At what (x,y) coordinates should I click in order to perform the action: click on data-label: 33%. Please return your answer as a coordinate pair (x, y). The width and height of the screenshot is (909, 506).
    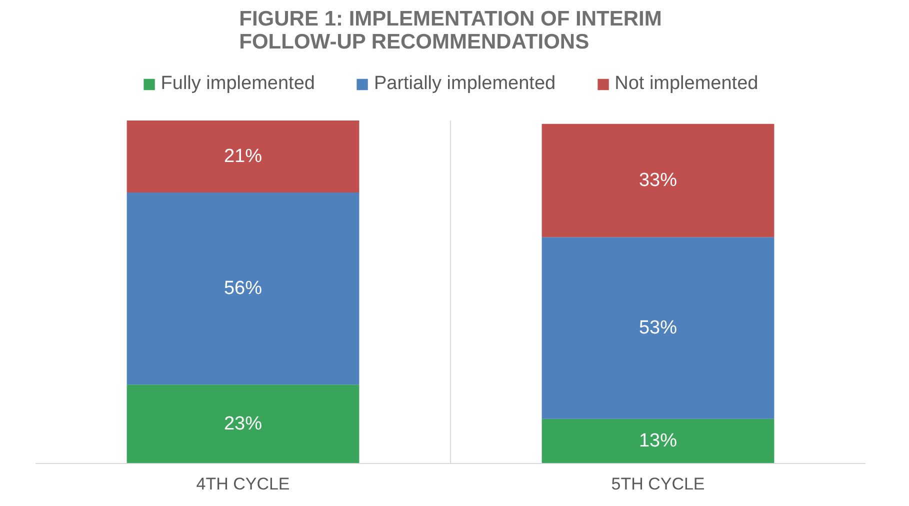
    Looking at the image, I should click on (658, 181).